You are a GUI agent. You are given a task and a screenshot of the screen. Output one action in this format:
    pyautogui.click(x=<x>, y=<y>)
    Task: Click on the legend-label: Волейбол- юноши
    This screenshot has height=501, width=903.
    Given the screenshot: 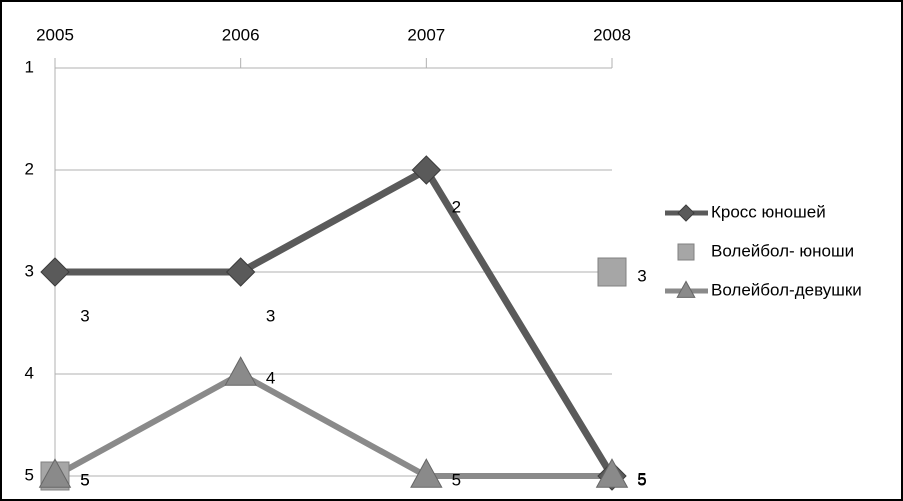 What is the action you would take?
    pyautogui.click(x=782, y=250)
    